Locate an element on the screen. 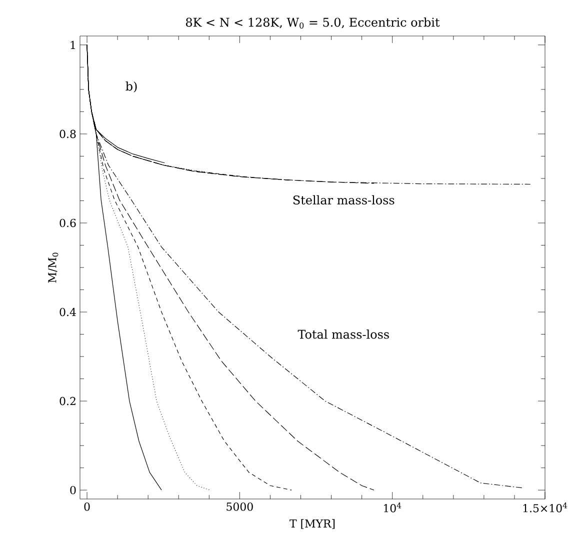  y-tick-label: 0 is located at coordinates (73, 490).